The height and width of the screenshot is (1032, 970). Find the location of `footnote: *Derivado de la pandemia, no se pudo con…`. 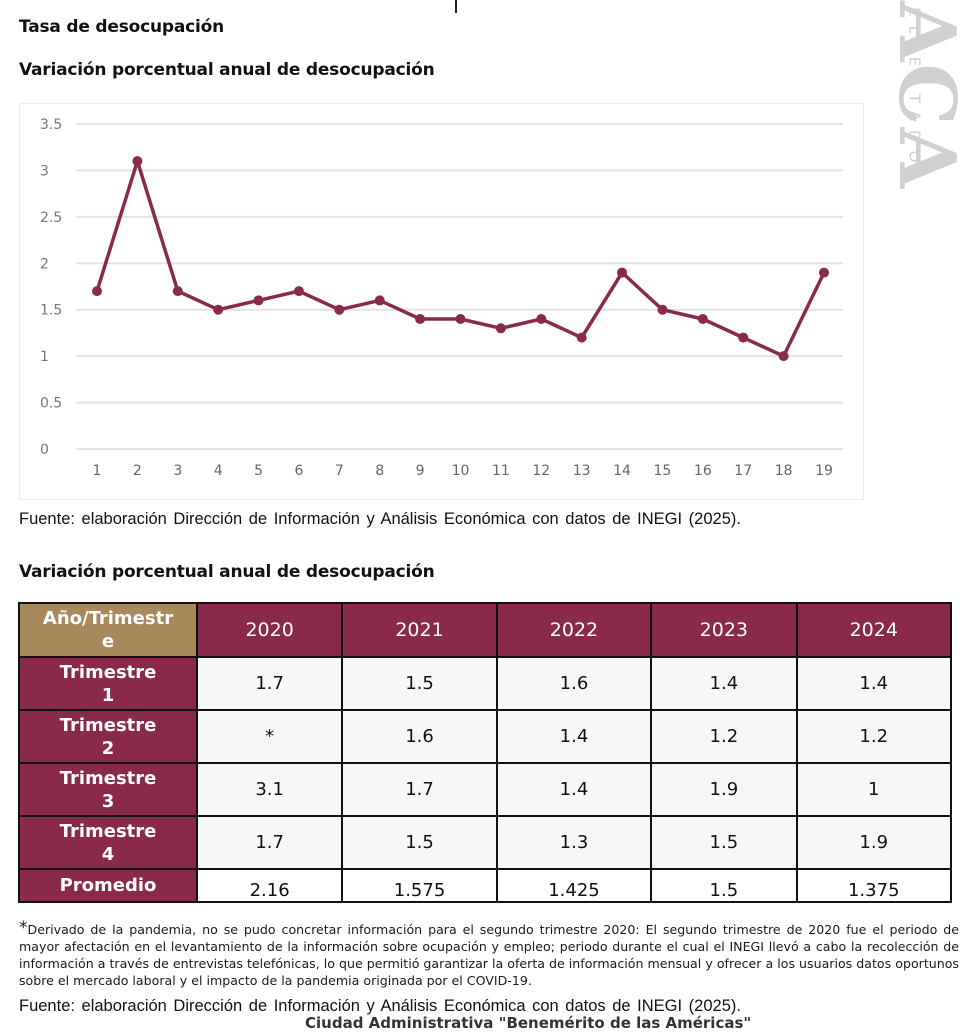

footnote: *Derivado de la pandemia, no se pudo con… is located at coordinates (489, 954).